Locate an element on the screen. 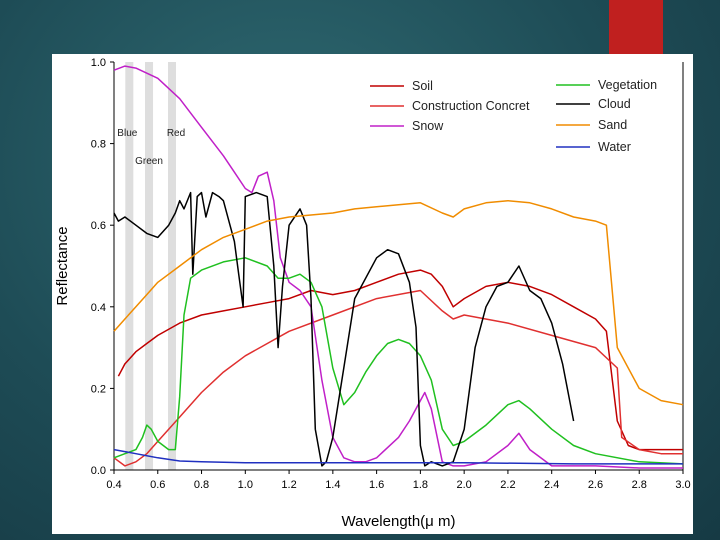 The width and height of the screenshot is (720, 540). x-tick-label: 3.0 is located at coordinates (682, 485).